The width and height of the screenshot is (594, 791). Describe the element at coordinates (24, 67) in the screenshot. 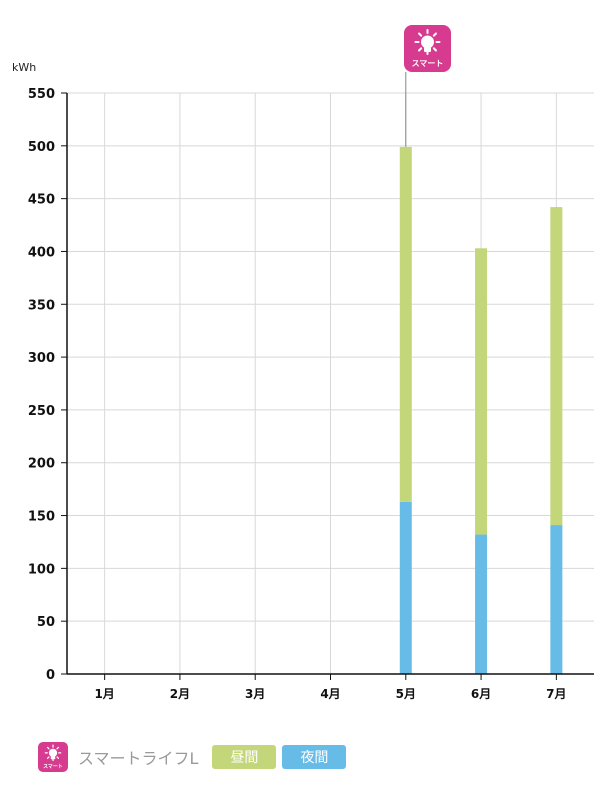

I see `y-unit-label: kWh` at that location.